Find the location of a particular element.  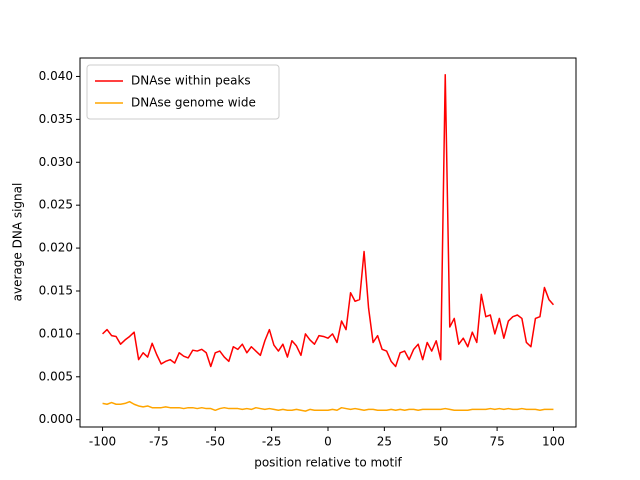

legend-label: DNAse within peaks is located at coordinates (191, 81).